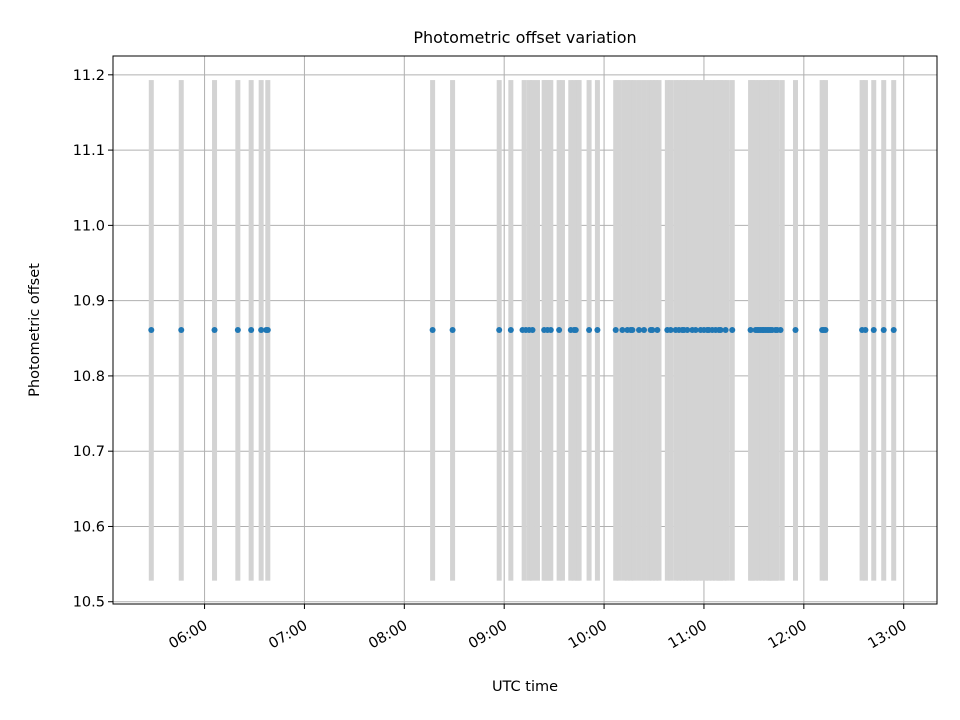 Image resolution: width=960 pixels, height=720 pixels. I want to click on y-tick-label-5: 11.0, so click(89, 226).